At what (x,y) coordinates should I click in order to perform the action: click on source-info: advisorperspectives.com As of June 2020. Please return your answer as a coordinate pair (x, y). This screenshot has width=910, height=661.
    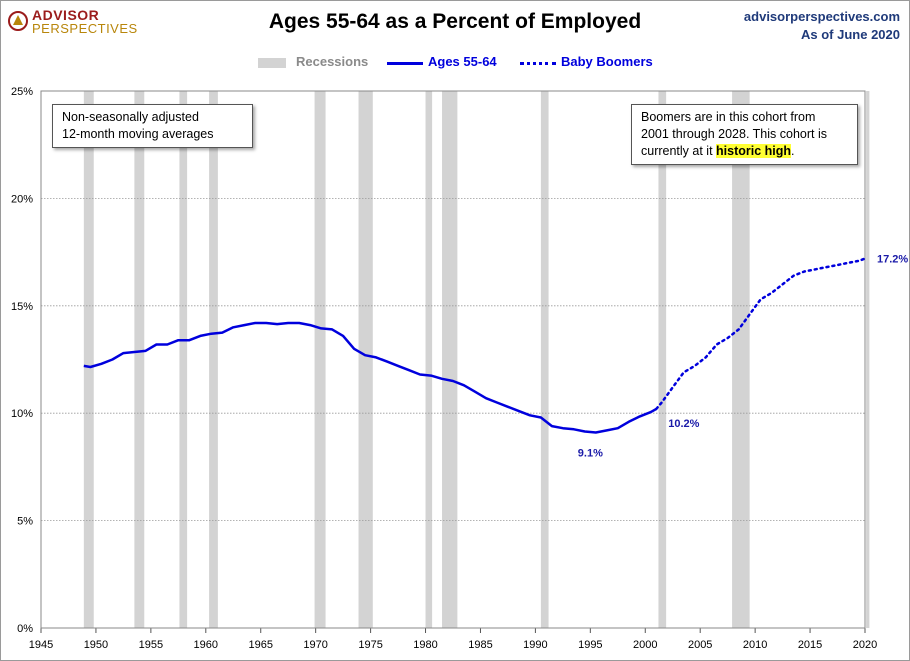
    Looking at the image, I should click on (822, 26).